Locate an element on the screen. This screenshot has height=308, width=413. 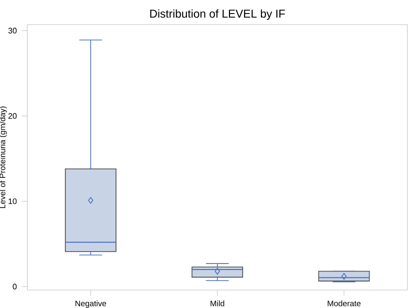
y-tick-label: 20 is located at coordinates (12, 116).